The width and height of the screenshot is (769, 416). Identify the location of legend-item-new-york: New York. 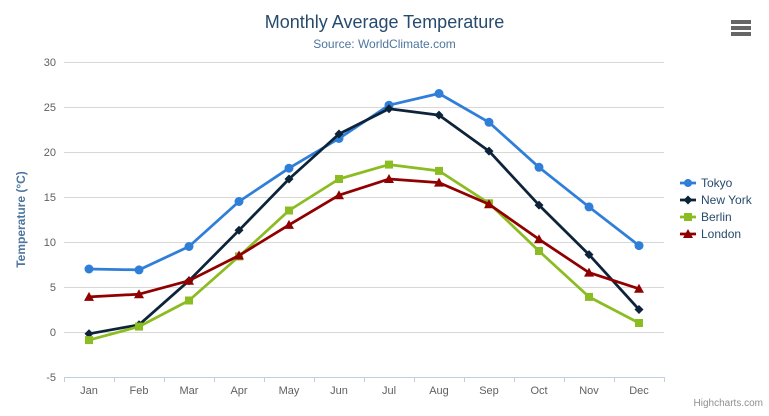
(716, 200).